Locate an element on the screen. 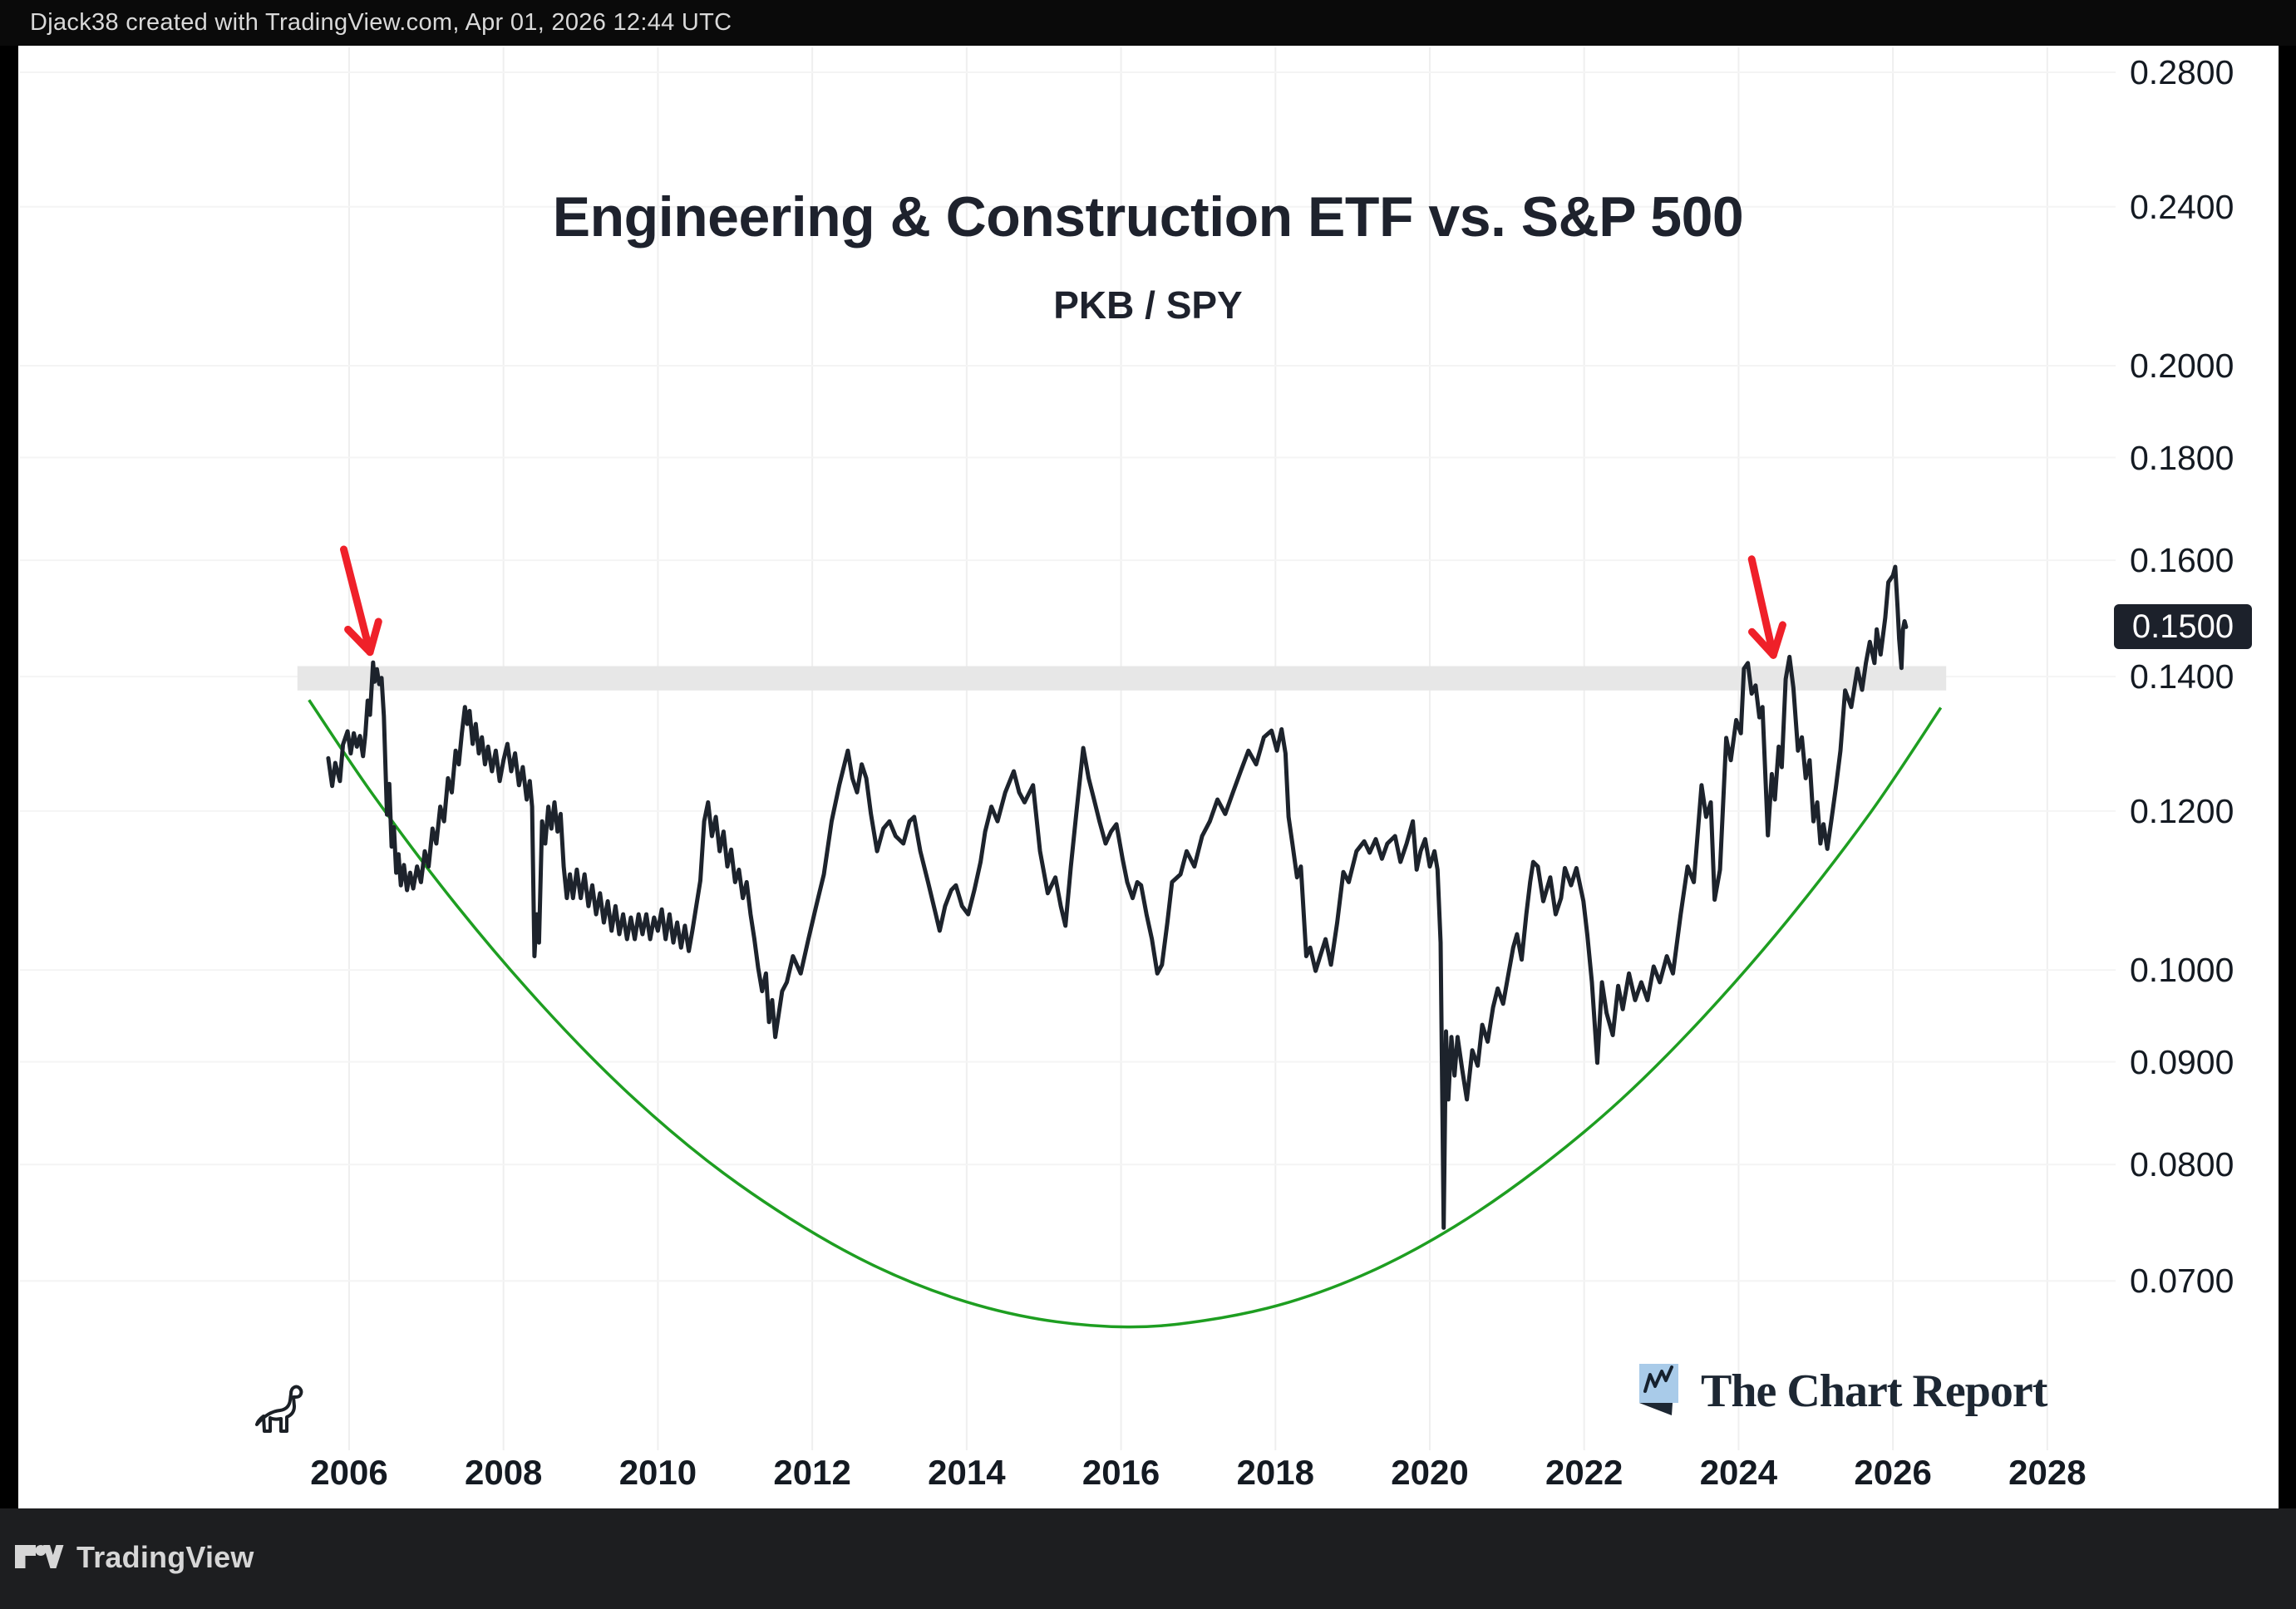  price-axis-tick-label: 0.1200 is located at coordinates (2182, 810).